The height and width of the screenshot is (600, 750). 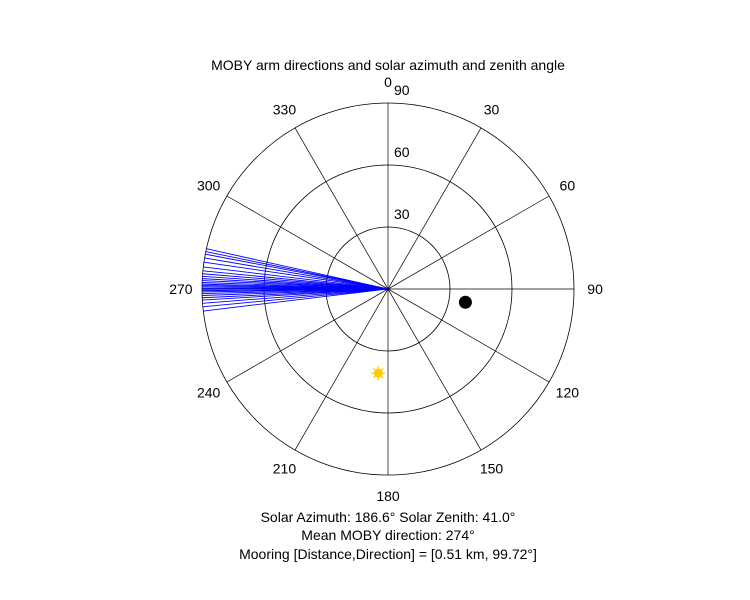 What do you see at coordinates (492, 468) in the screenshot?
I see `angle-tick-label: 150` at bounding box center [492, 468].